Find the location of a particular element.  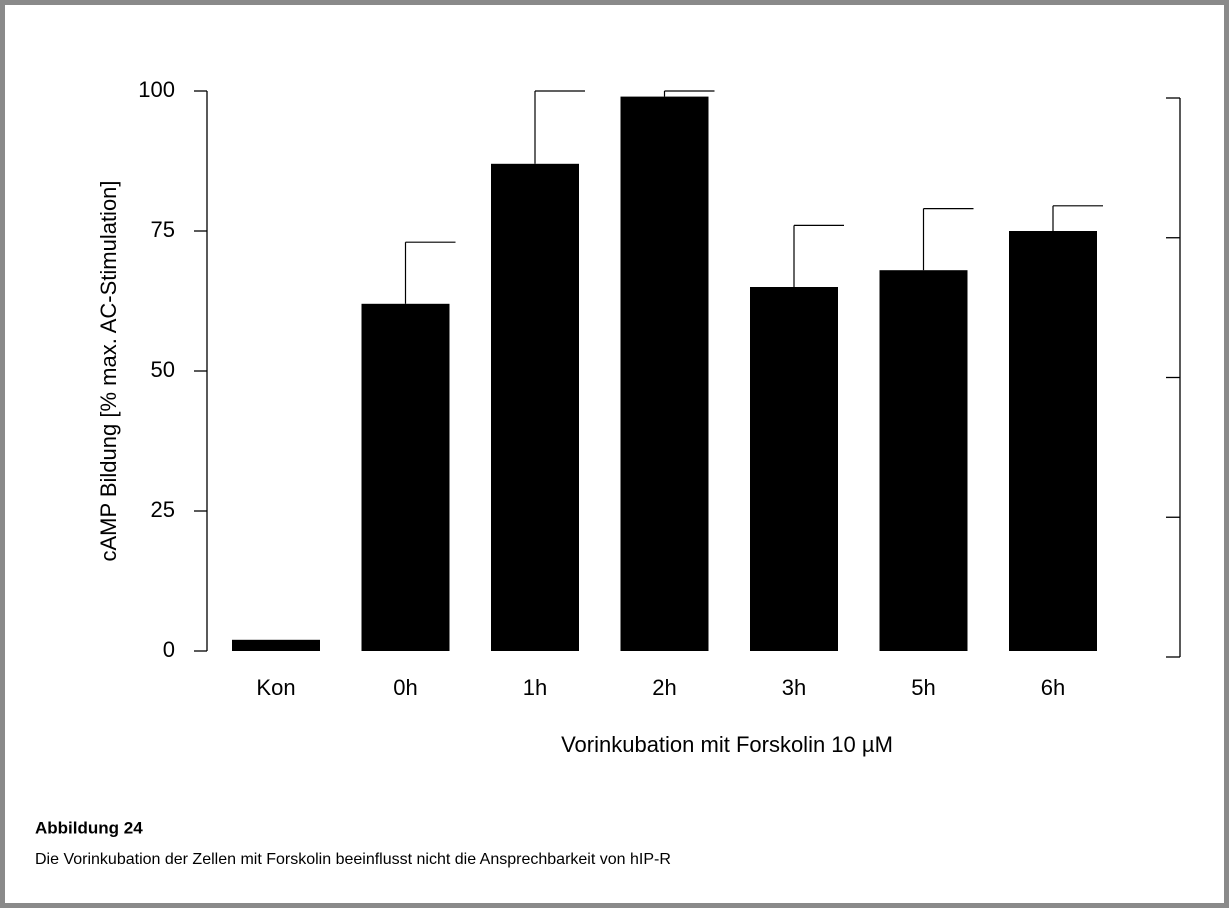

x-tick-label: Kon is located at coordinates (275, 687).